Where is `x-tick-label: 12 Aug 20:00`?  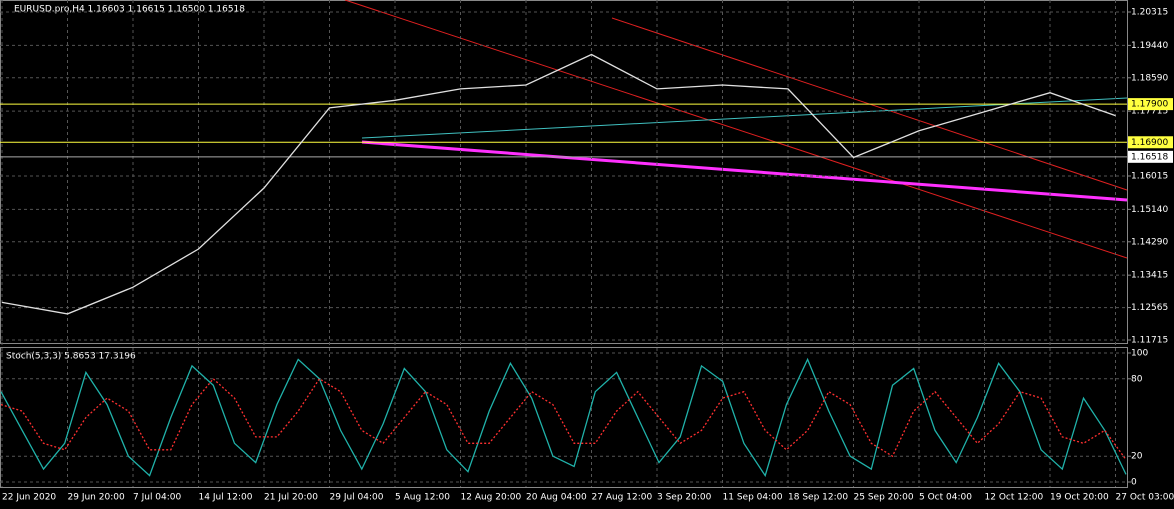 x-tick-label: 12 Aug 20:00 is located at coordinates (491, 498).